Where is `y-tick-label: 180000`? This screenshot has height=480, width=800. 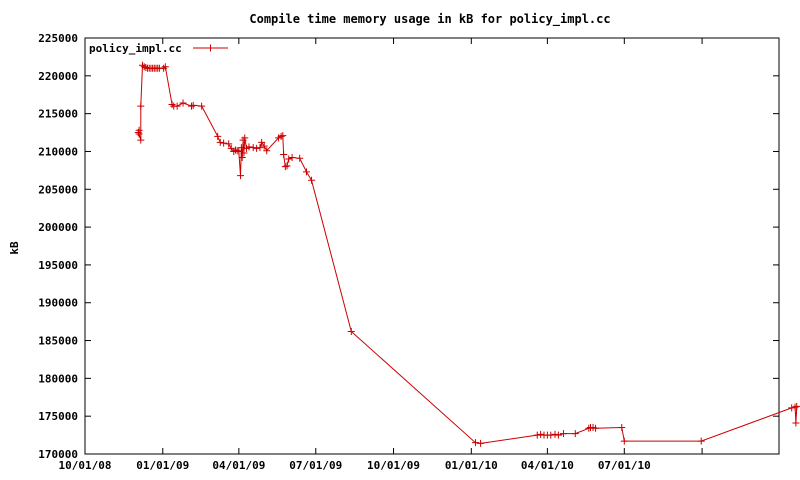 y-tick-label: 180000 is located at coordinates (58, 378).